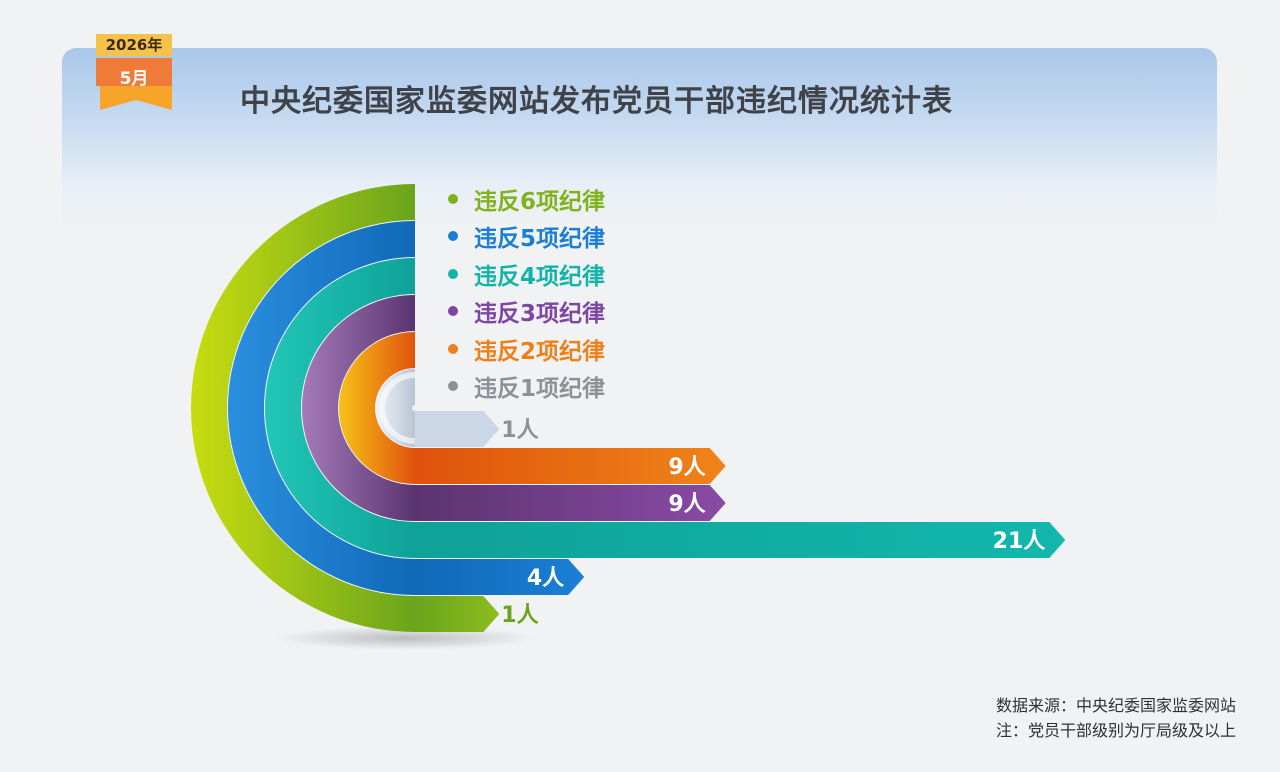 Image resolution: width=1280 pixels, height=772 pixels. I want to click on year-badge: 2026年, so click(134, 45).